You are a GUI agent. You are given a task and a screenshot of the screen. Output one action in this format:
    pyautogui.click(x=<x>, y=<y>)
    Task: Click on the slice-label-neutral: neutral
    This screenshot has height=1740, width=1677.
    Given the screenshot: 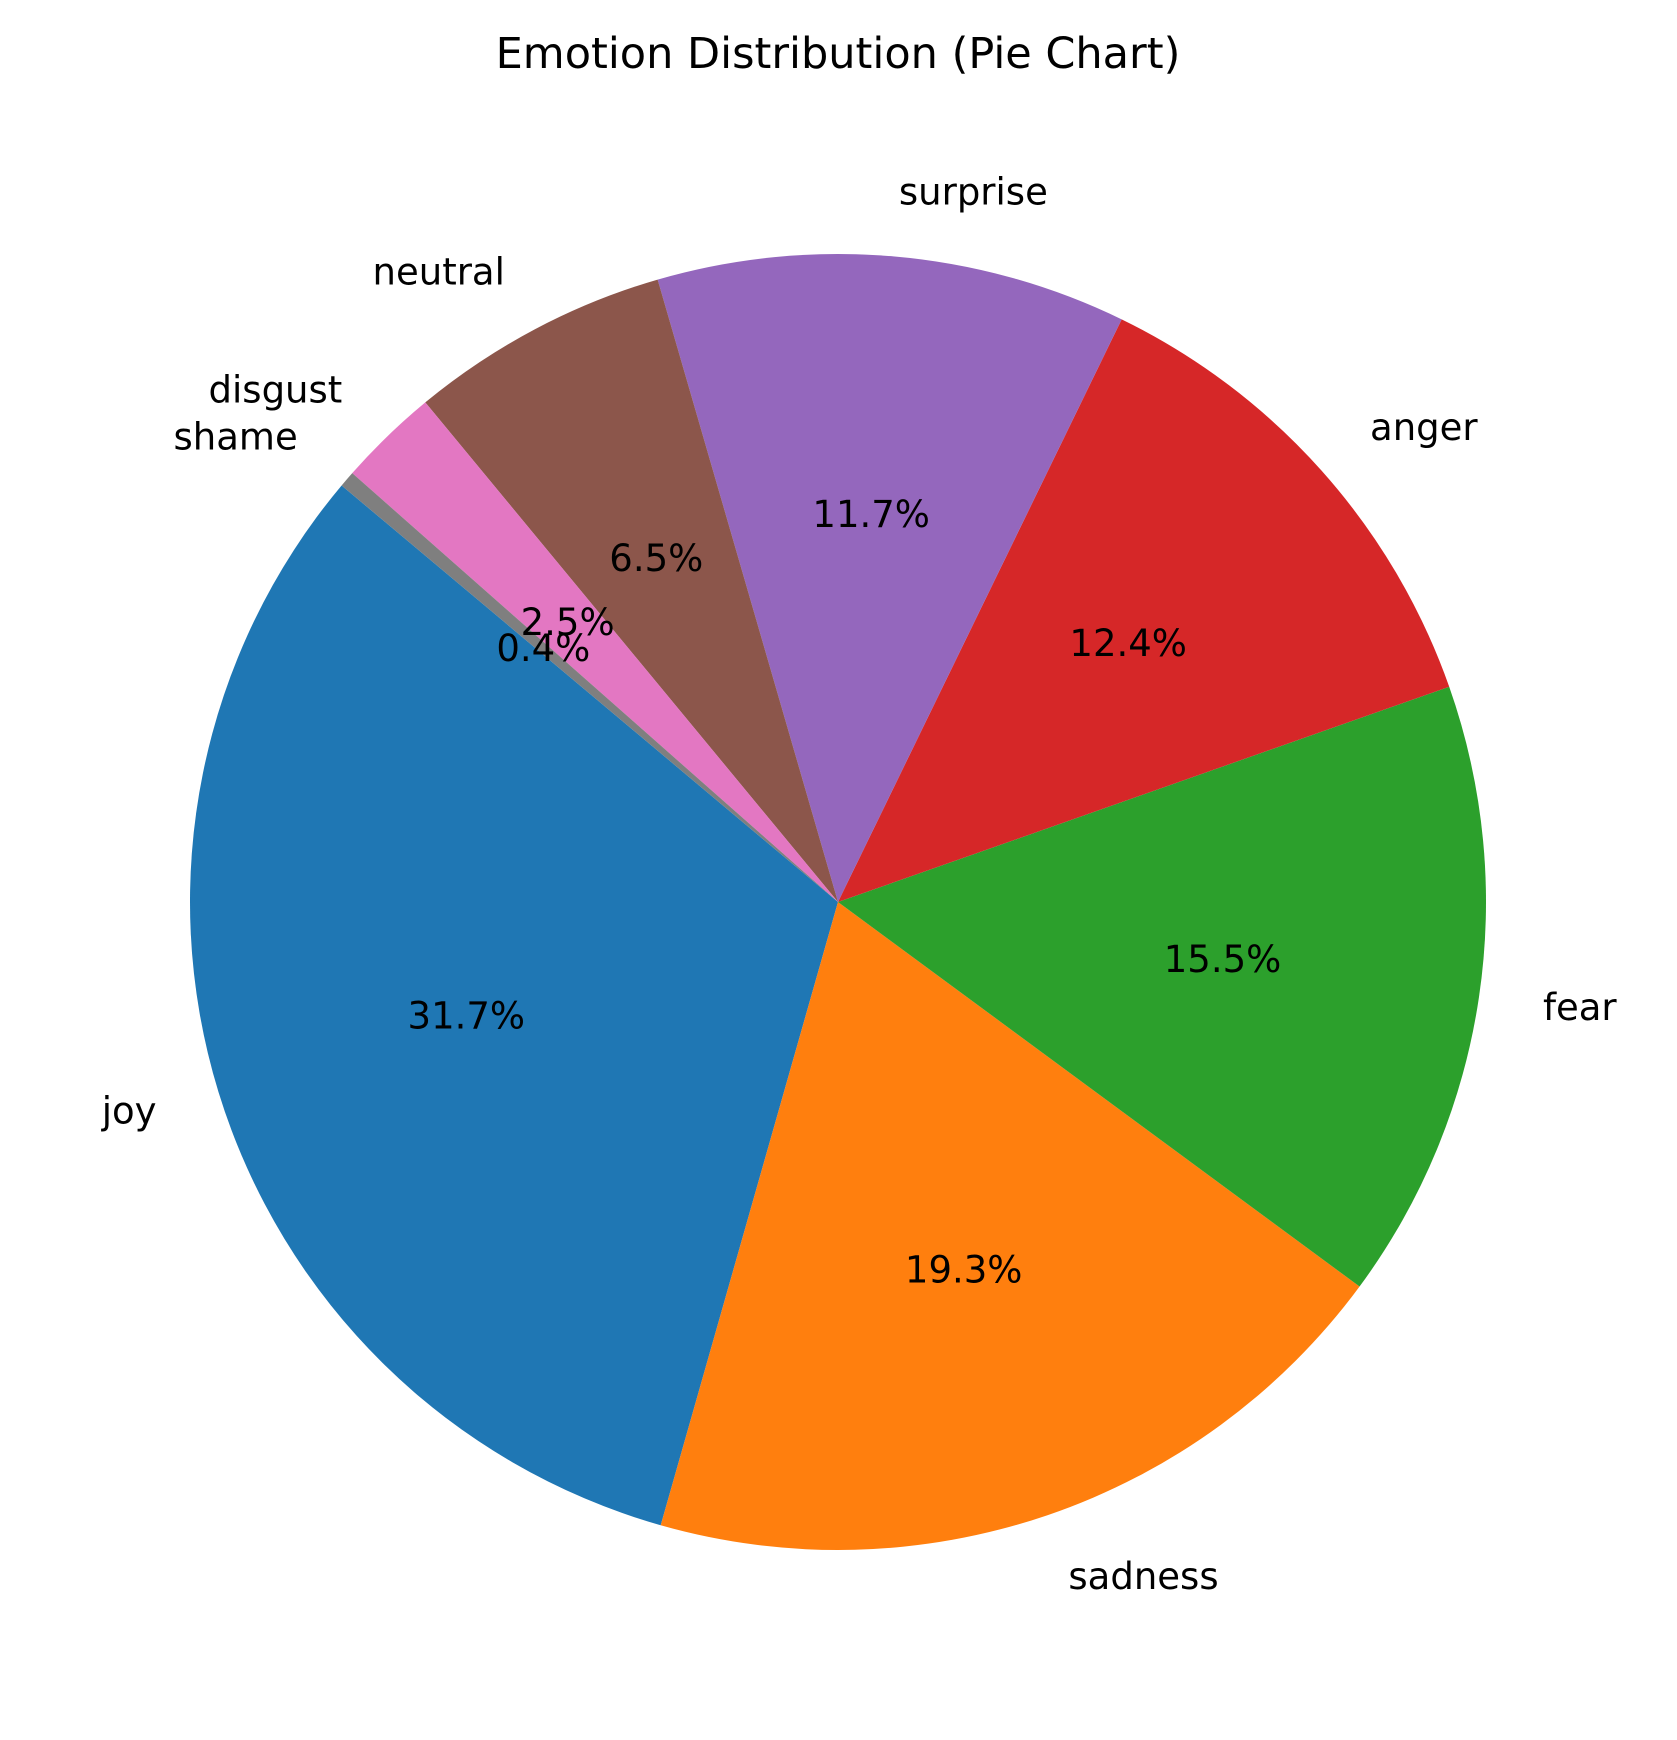 What is the action you would take?
    pyautogui.click(x=439, y=271)
    